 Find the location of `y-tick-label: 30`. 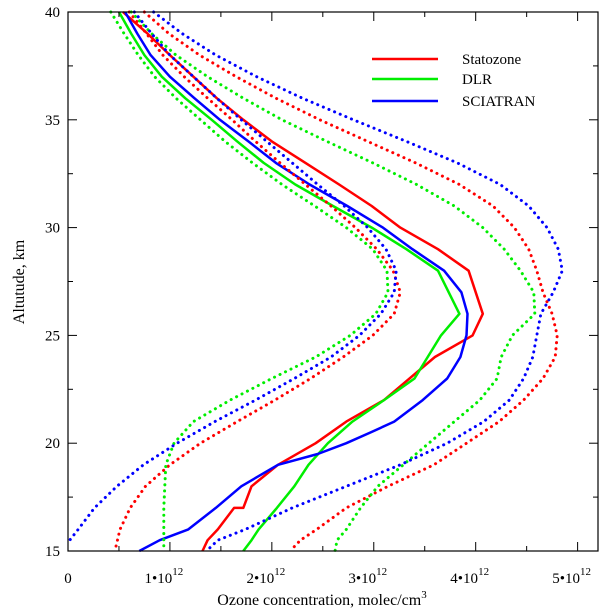

y-tick-label: 30 is located at coordinates (52, 229).